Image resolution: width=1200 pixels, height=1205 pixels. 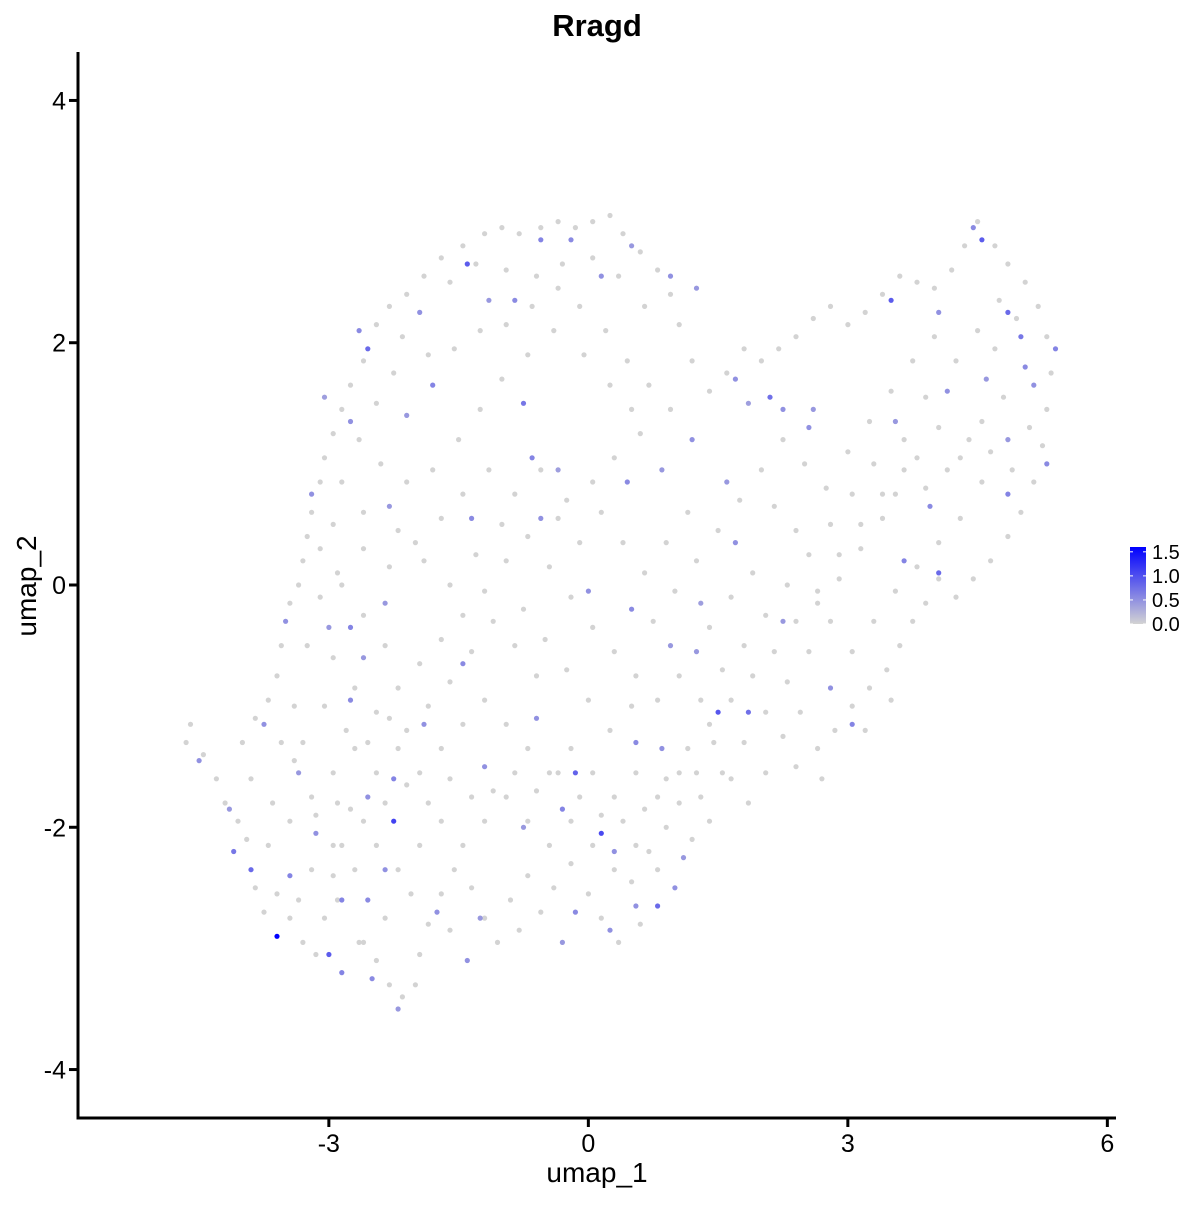 I want to click on x-tick-label: 3, so click(x=848, y=1144).